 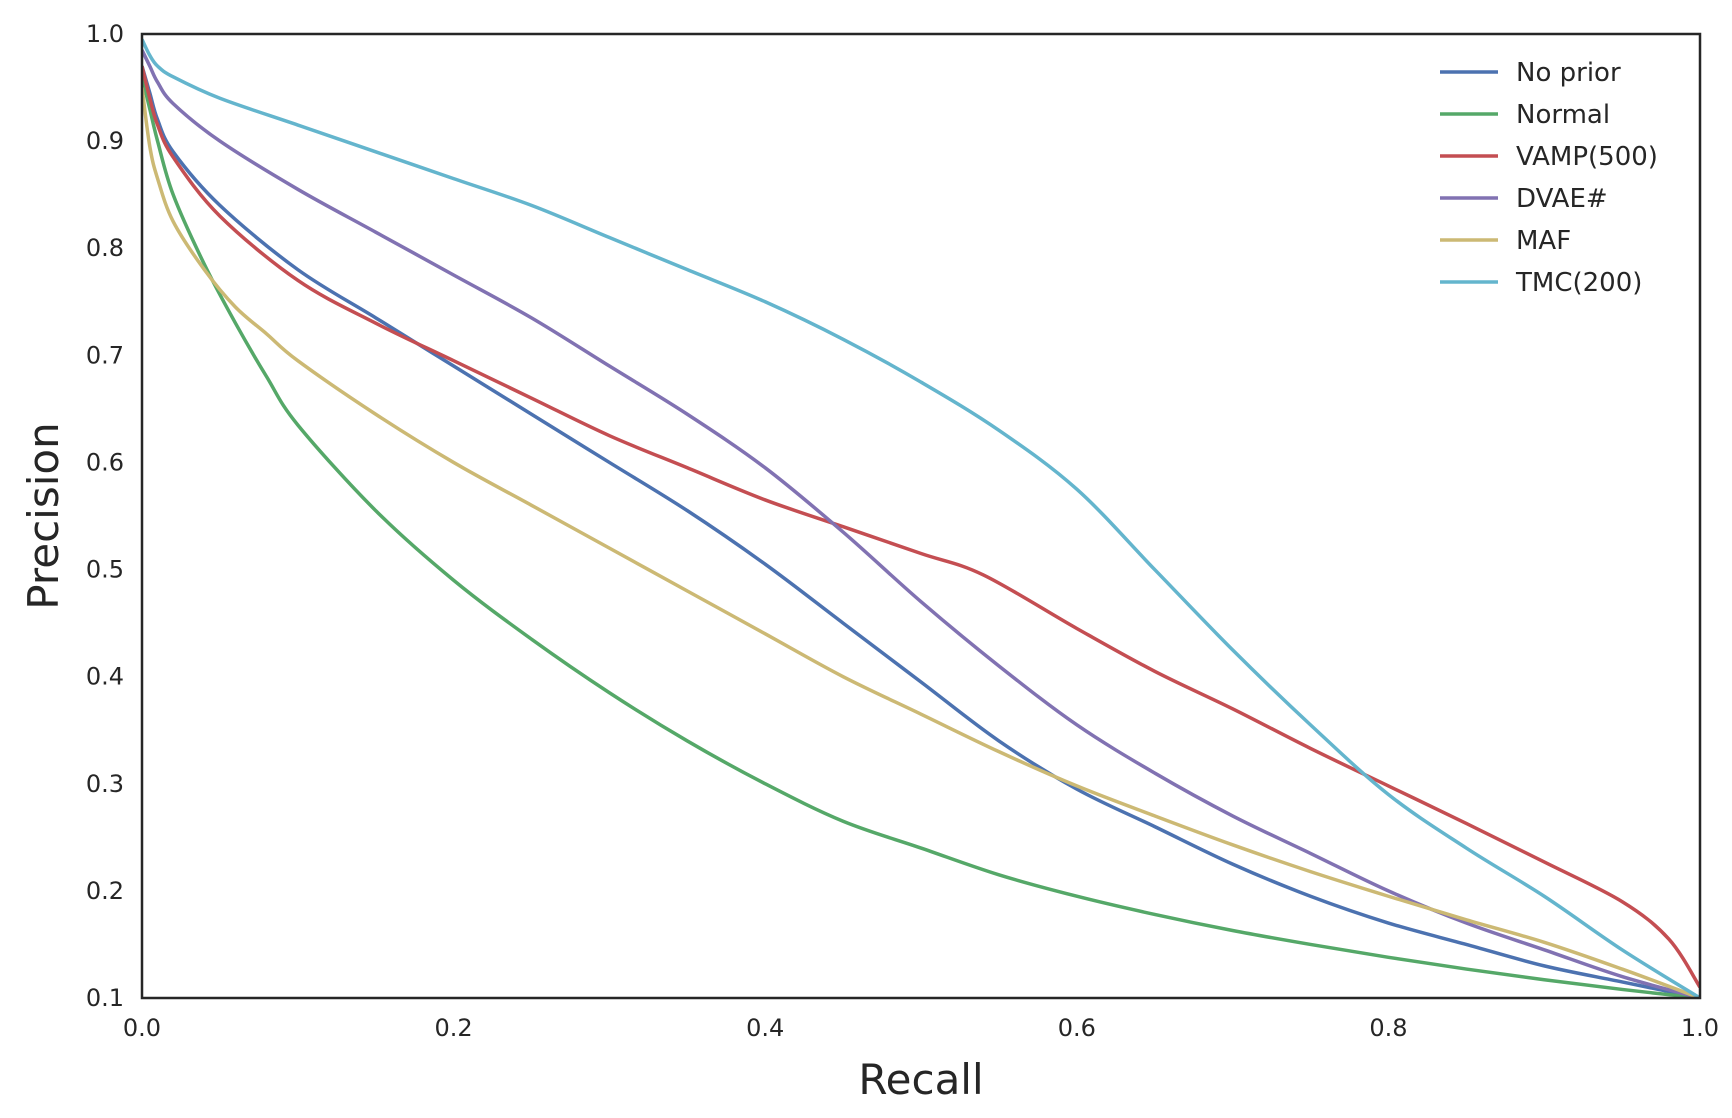 I want to click on y-tick-label: 0.5, so click(x=105, y=570).